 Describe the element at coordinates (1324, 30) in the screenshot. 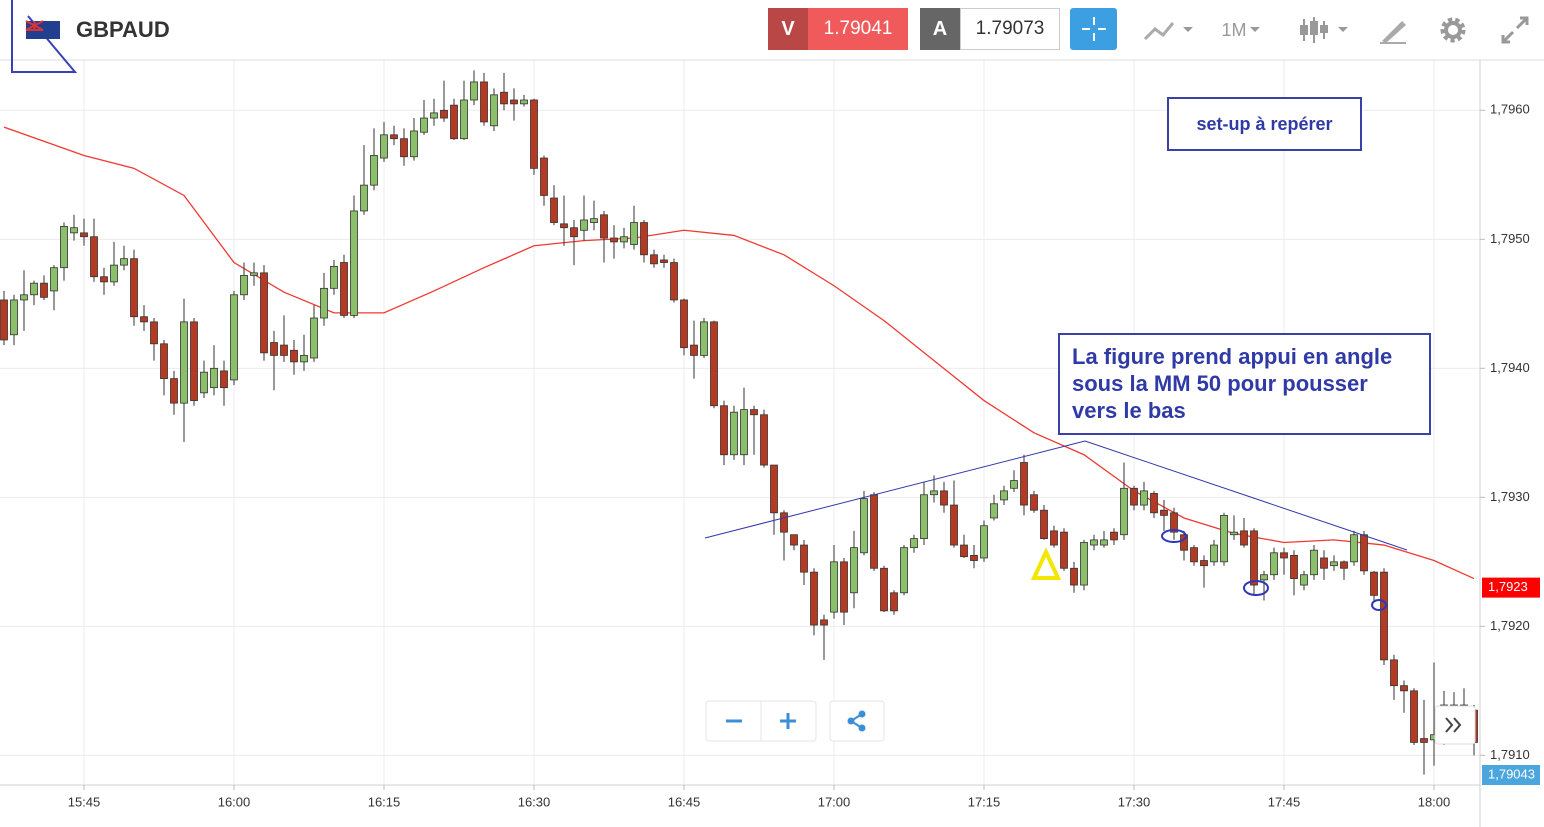

I see `candle-icon` at that location.